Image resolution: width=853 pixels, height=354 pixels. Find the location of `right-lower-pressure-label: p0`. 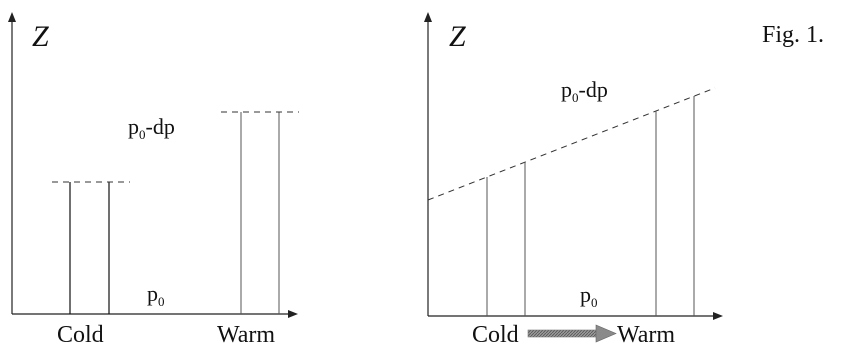

right-lower-pressure-label: p0 is located at coordinates (589, 296).